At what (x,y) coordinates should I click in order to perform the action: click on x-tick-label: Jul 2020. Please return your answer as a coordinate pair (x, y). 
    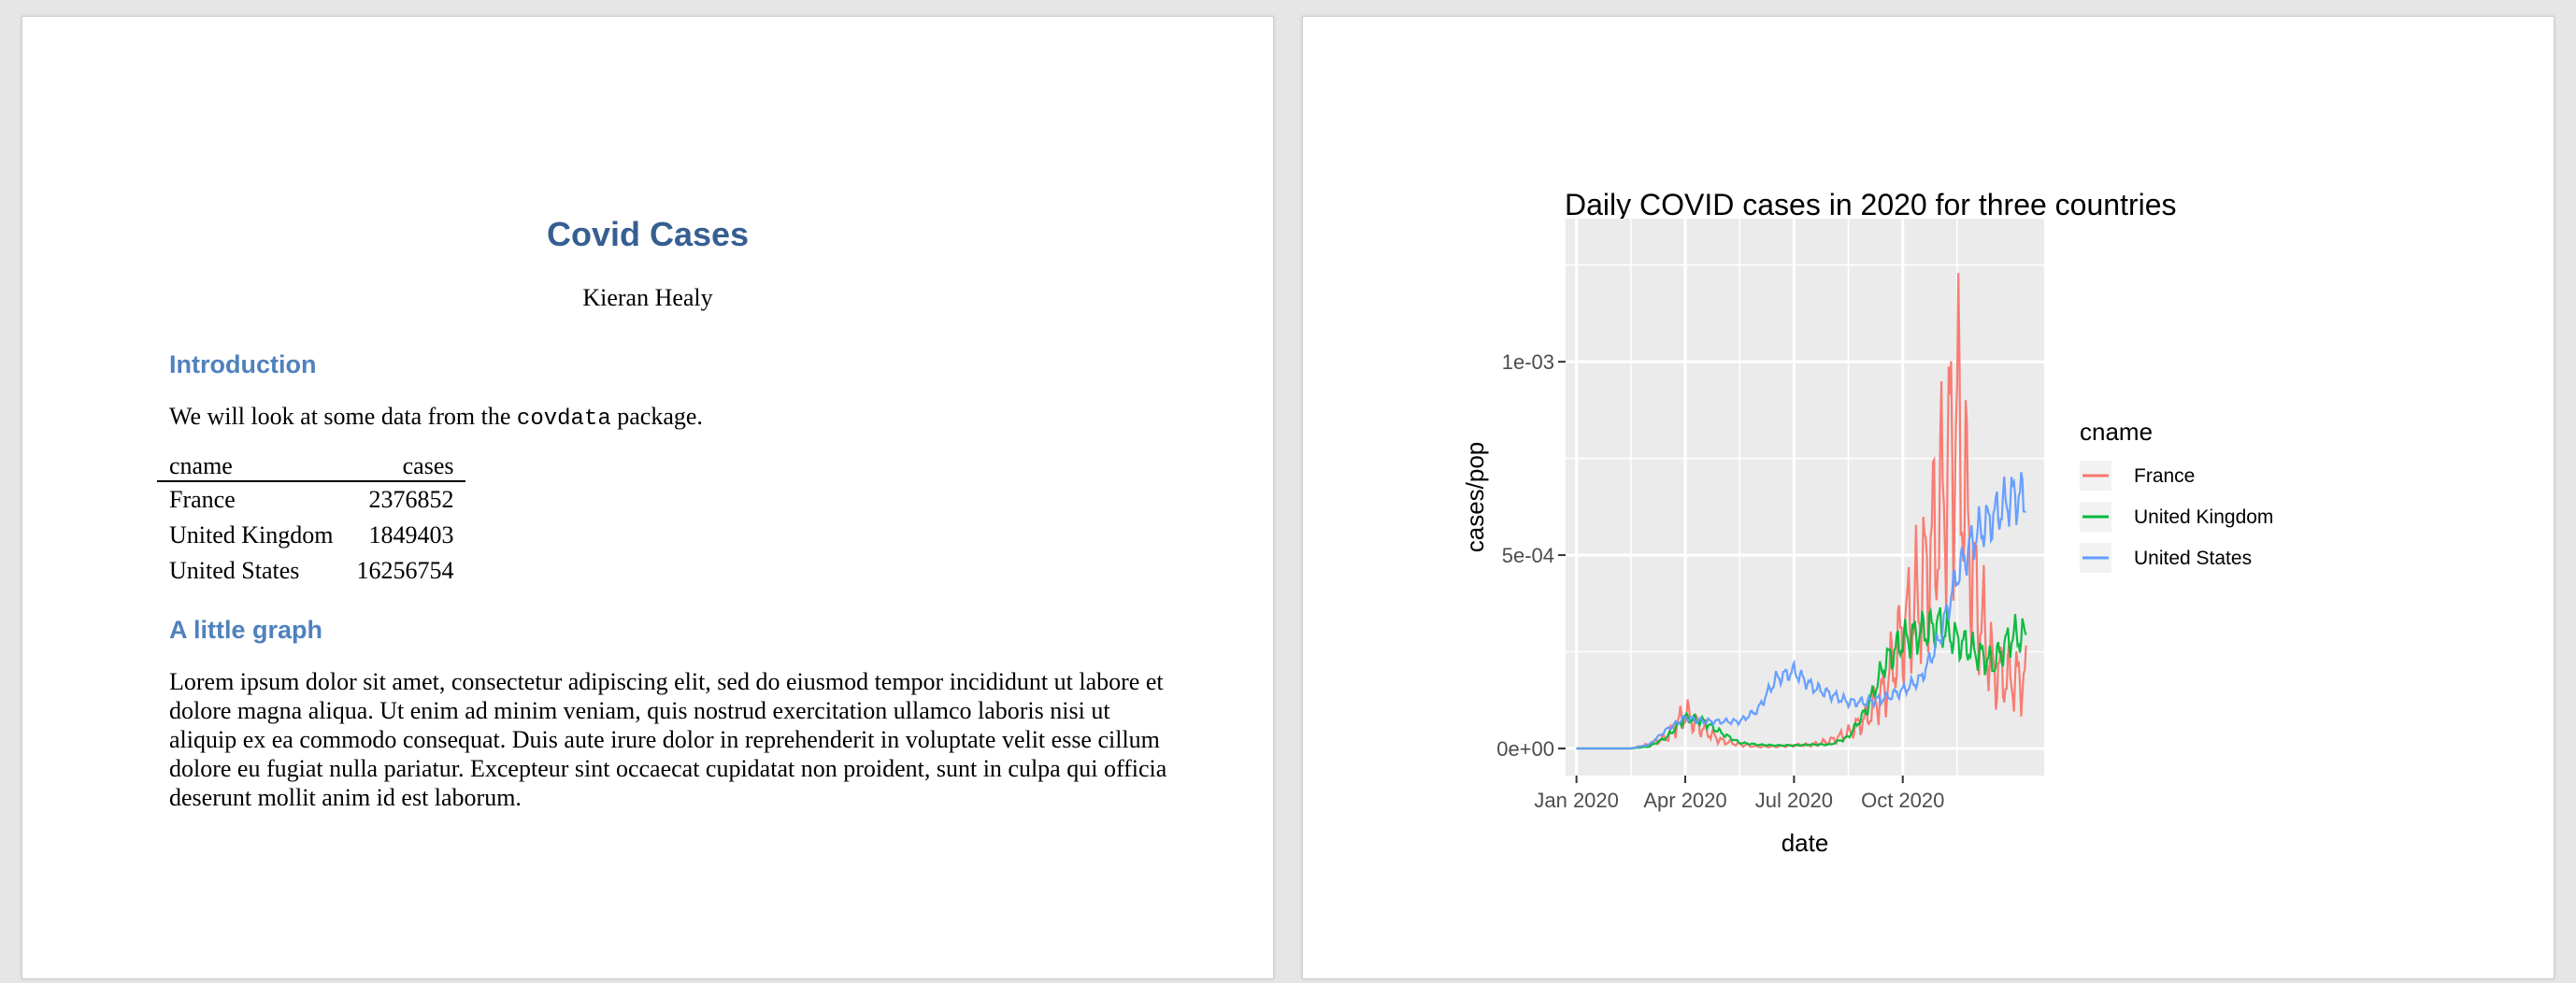
    Looking at the image, I should click on (1794, 800).